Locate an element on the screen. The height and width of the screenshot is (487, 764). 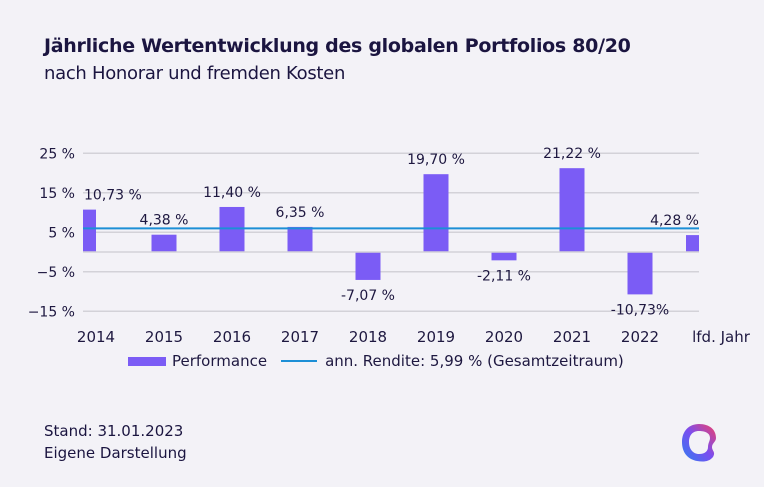
bar-data-label: -7,07 % is located at coordinates (368, 296).